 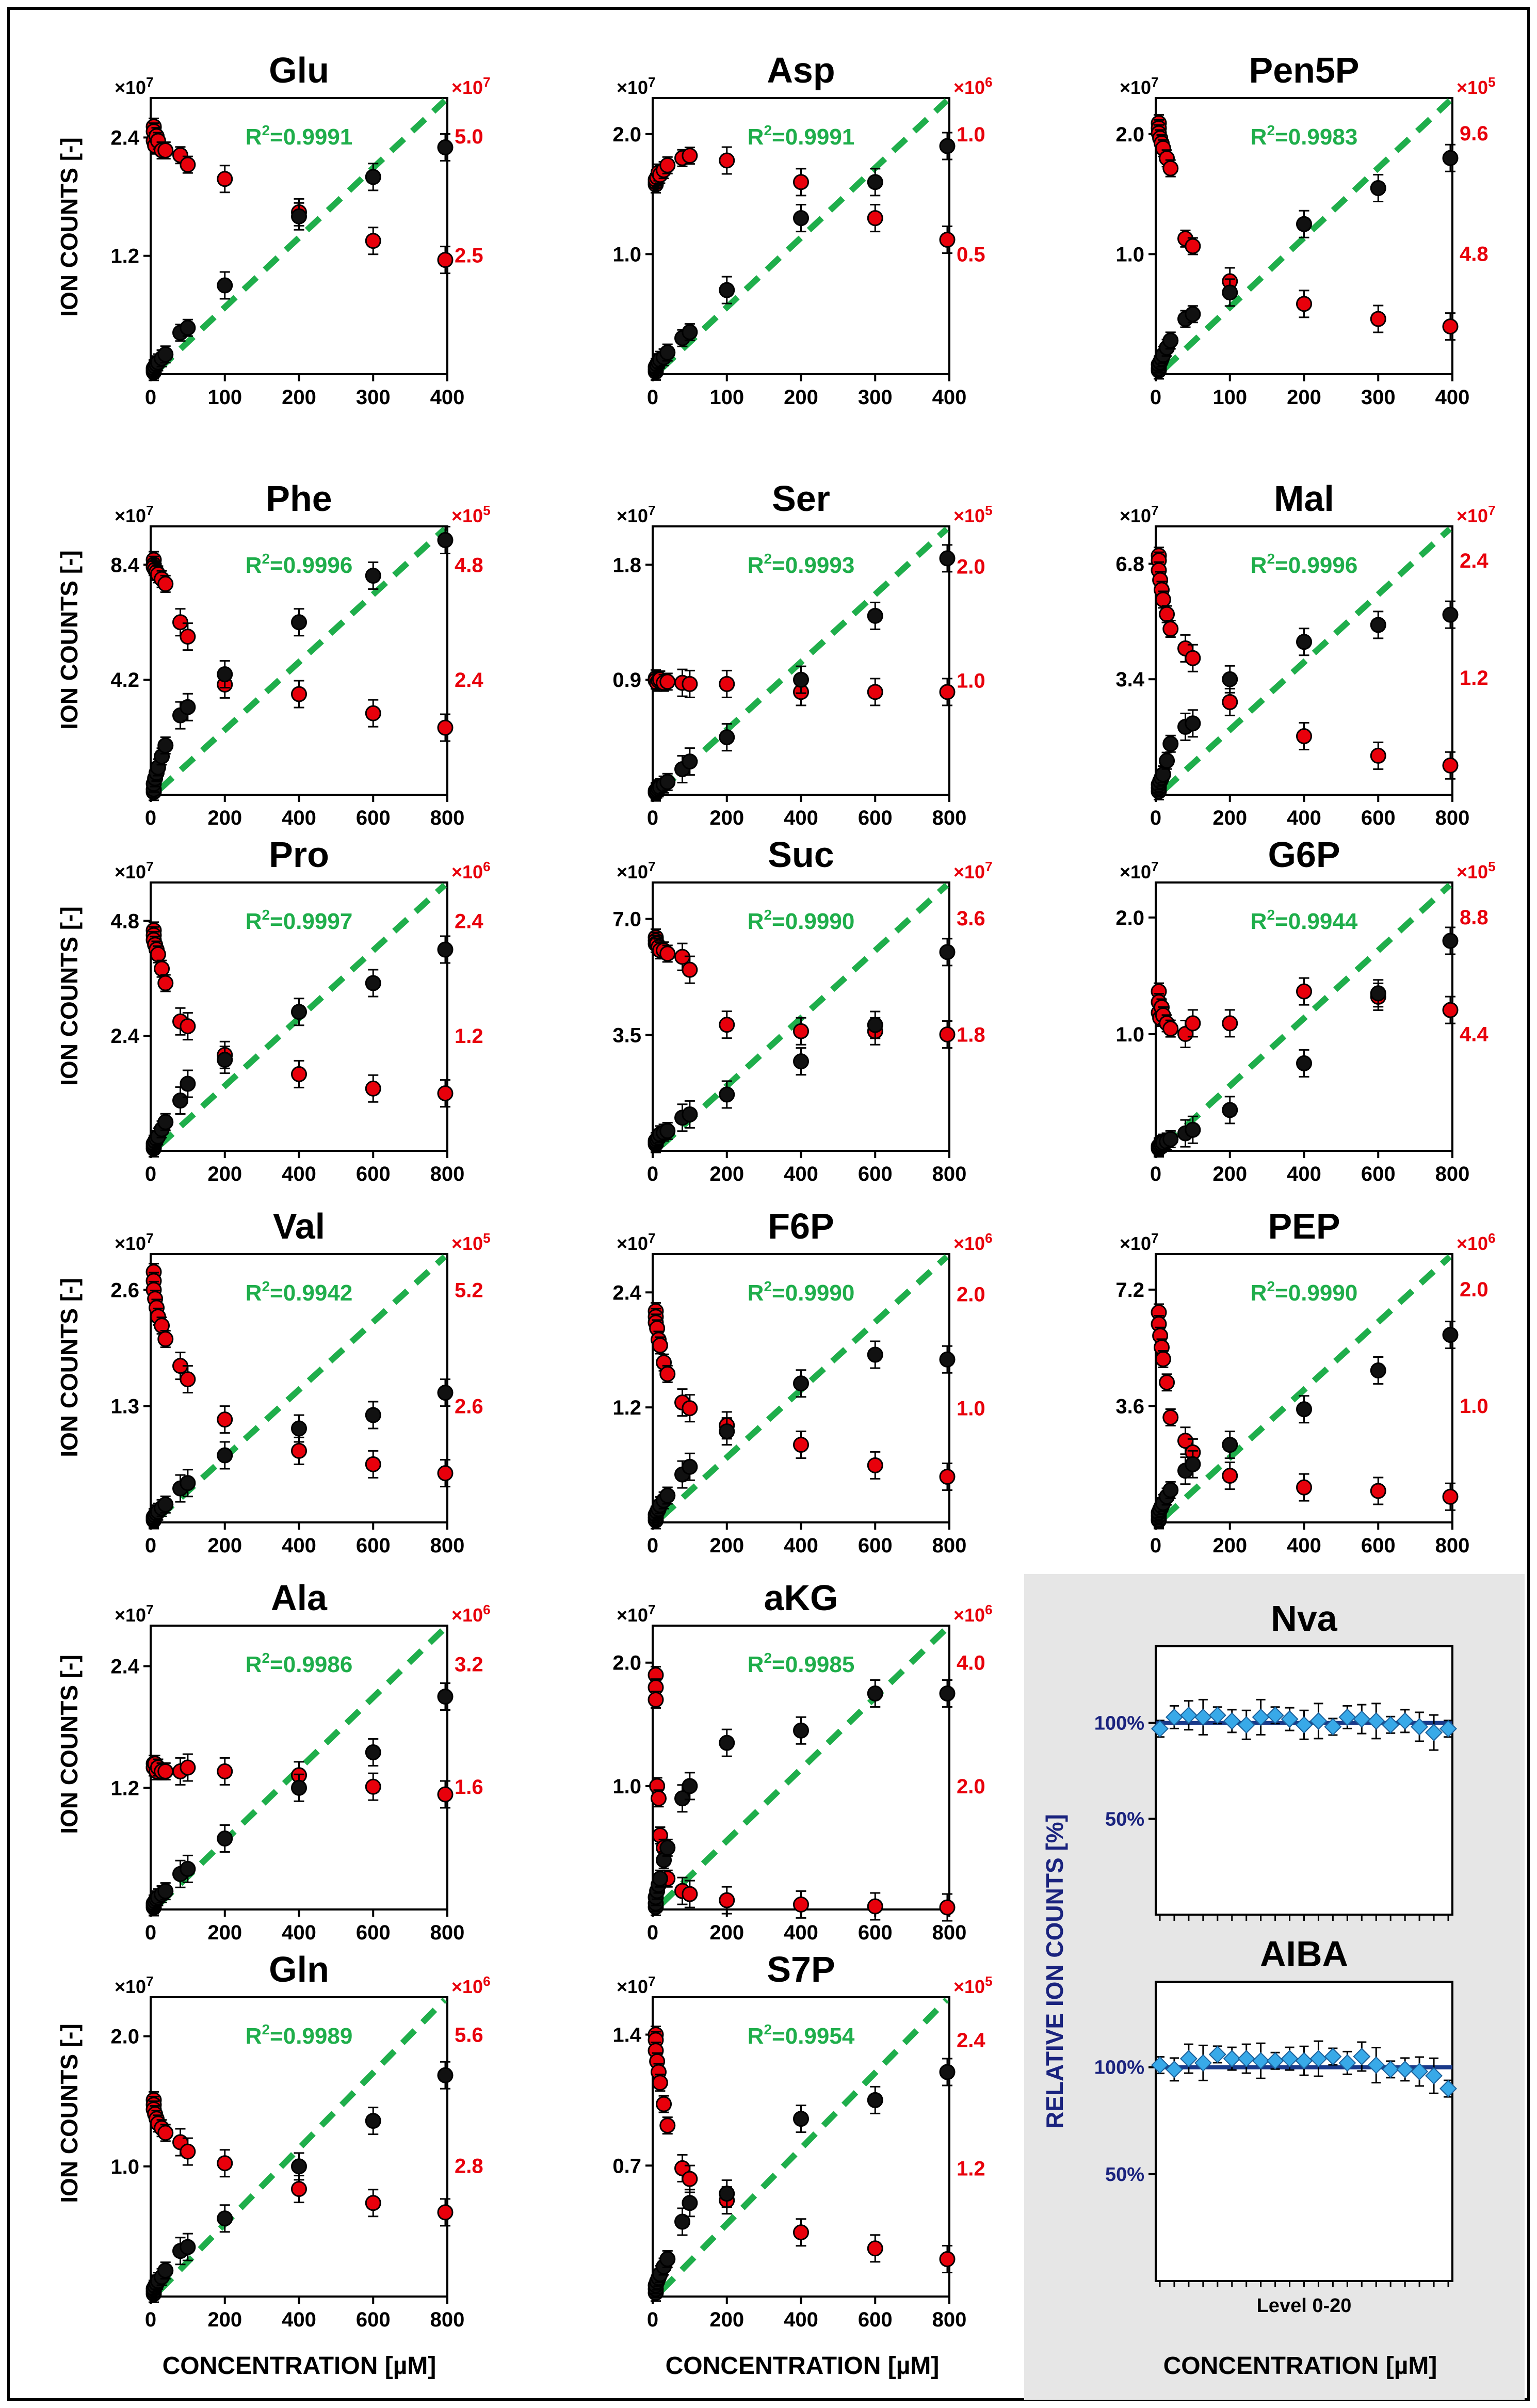 What do you see at coordinates (1474, 1034) in the screenshot?
I see `right-tick-label: 4.4` at bounding box center [1474, 1034].